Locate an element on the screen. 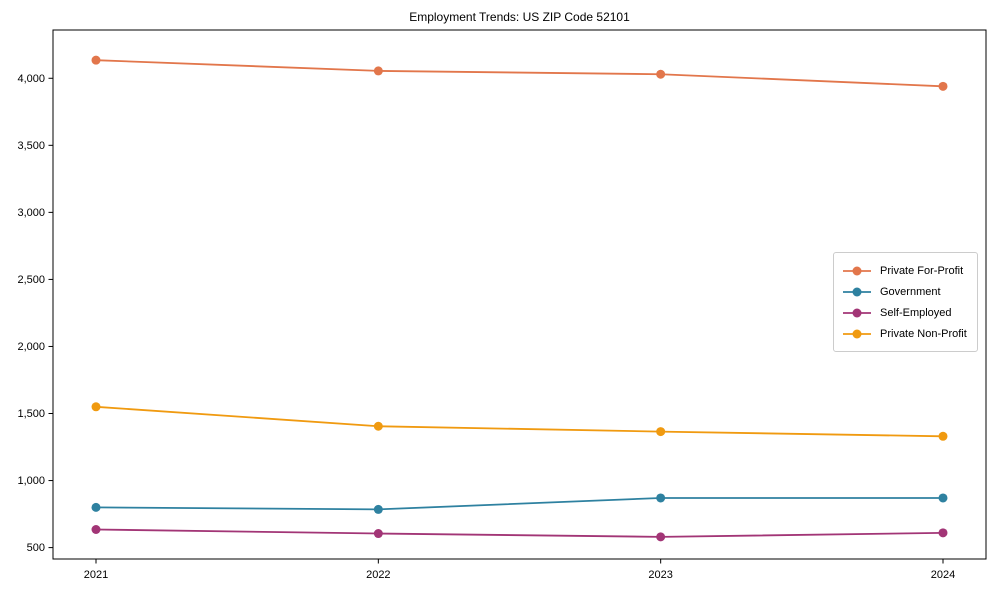  legend-item: Self-Employed is located at coordinates (905, 312).